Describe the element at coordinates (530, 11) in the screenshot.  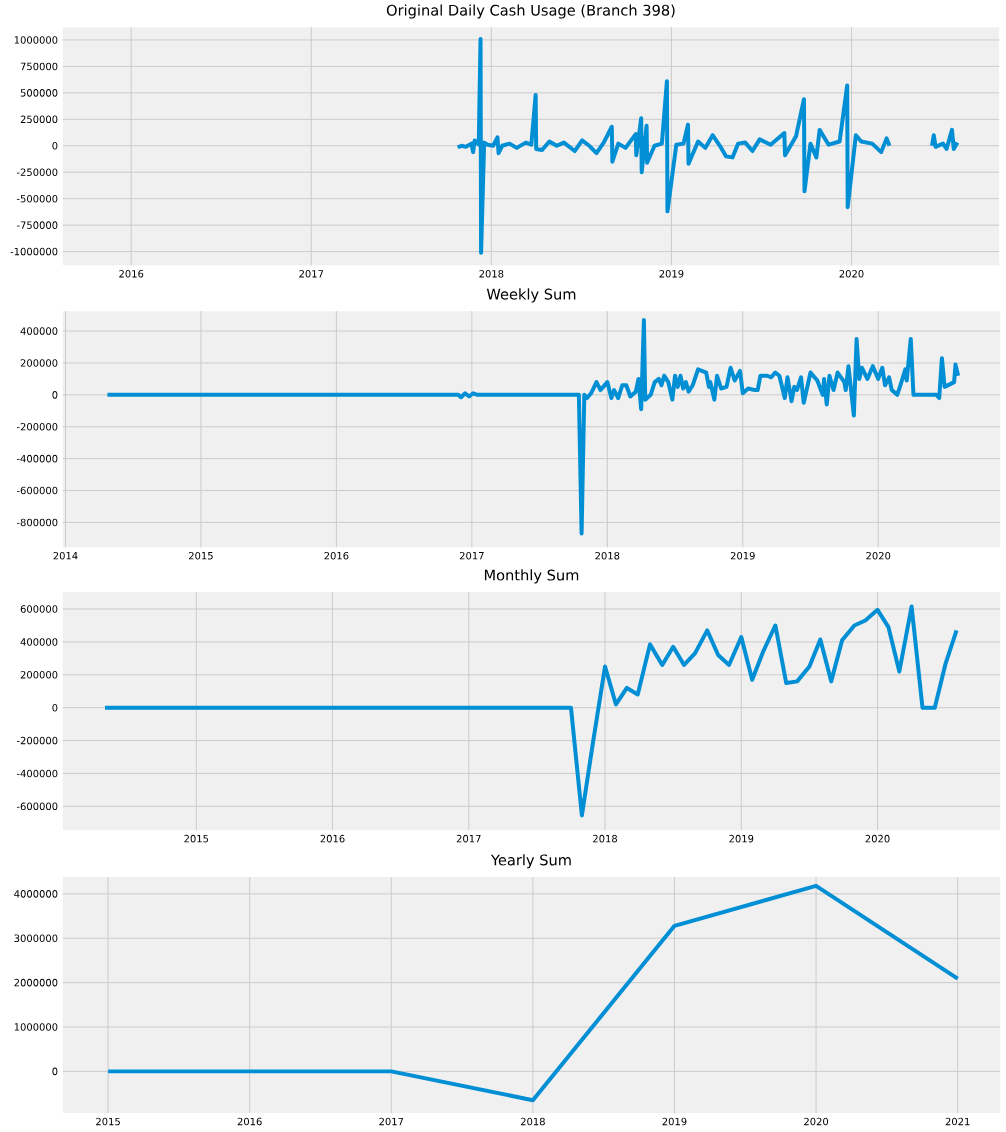
I see `chart-title: Original Daily Cash Usage (Branch 398)` at that location.